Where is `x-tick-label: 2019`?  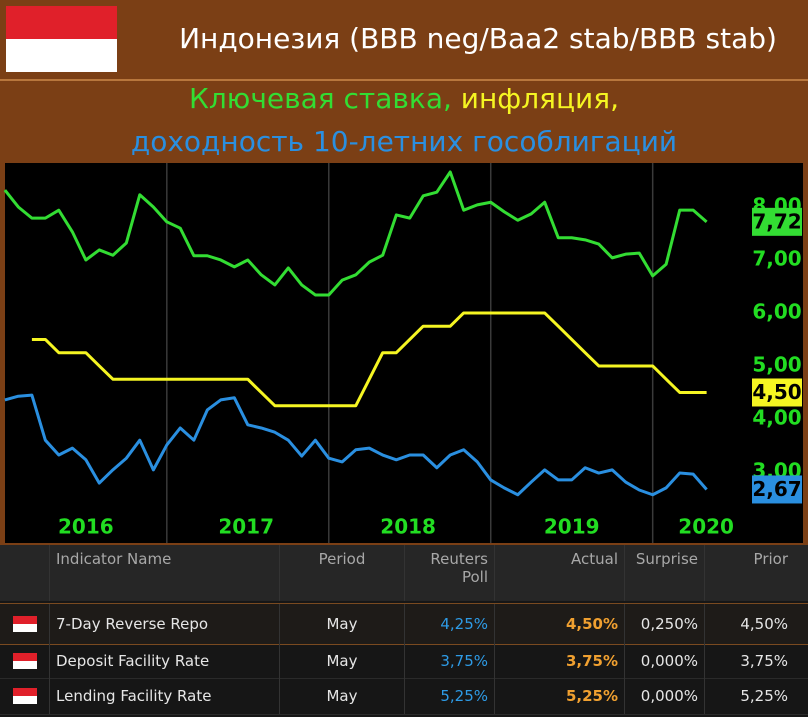
x-tick-label: 2019 is located at coordinates (572, 527).